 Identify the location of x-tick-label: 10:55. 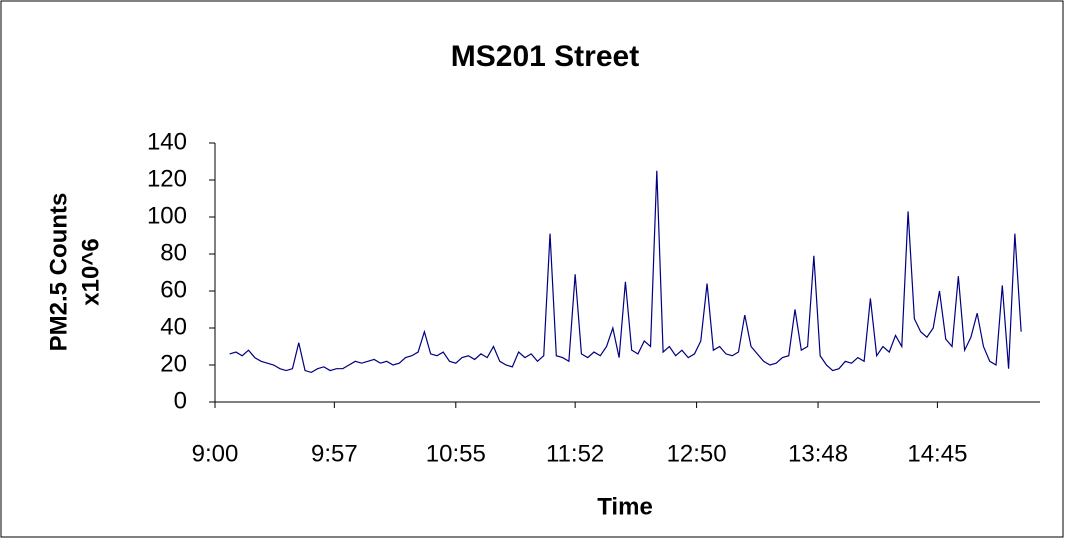
(456, 453).